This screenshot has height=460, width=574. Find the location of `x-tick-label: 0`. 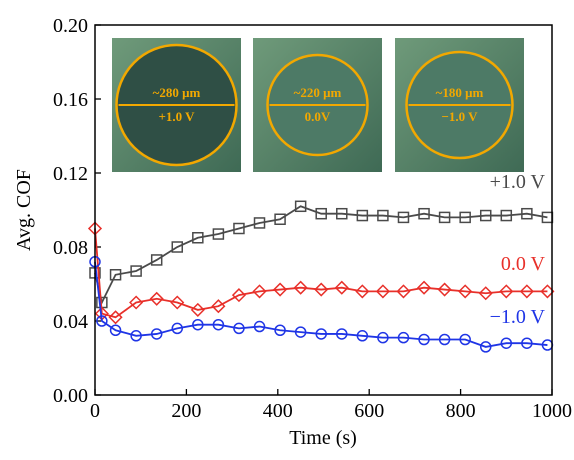

x-tick-label: 0 is located at coordinates (95, 411).